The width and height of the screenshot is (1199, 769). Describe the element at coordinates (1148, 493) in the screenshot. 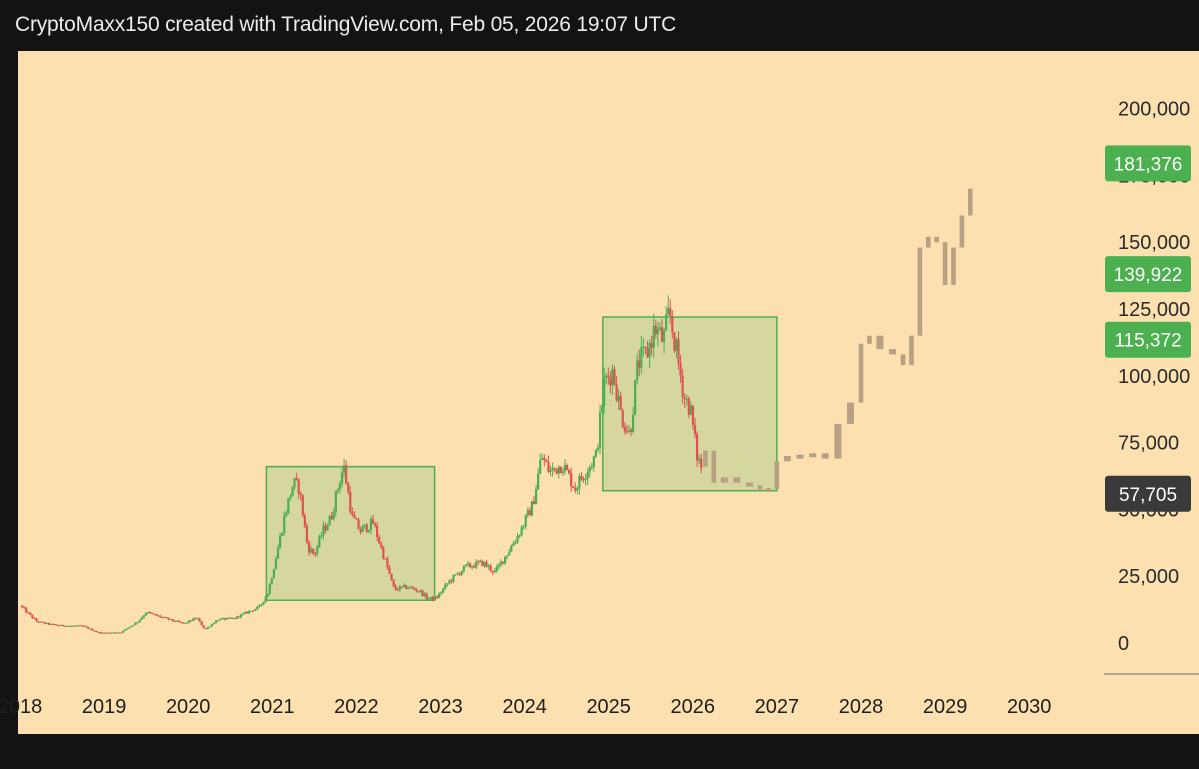

I see `price-badge` at that location.